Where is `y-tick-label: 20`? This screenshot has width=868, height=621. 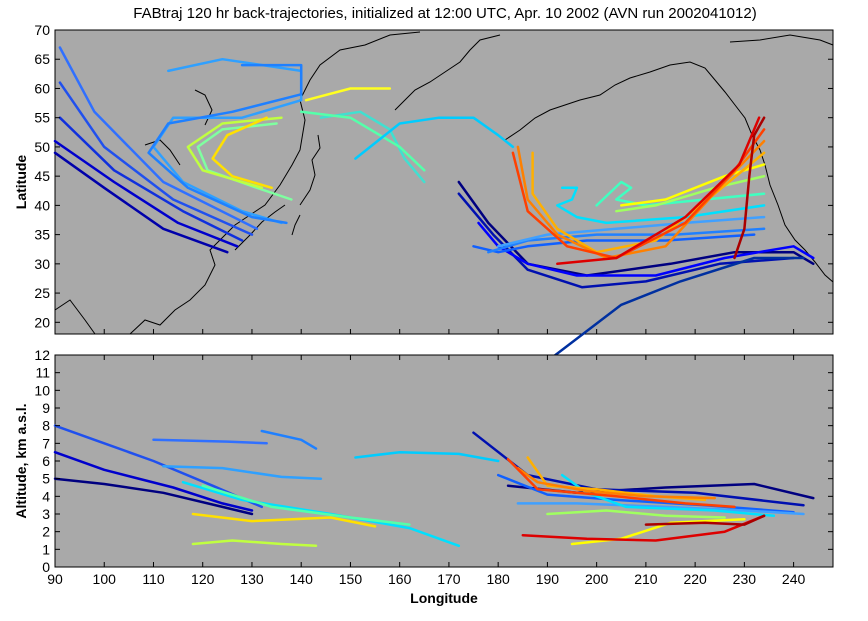
y-tick-label: 20 is located at coordinates (42, 322).